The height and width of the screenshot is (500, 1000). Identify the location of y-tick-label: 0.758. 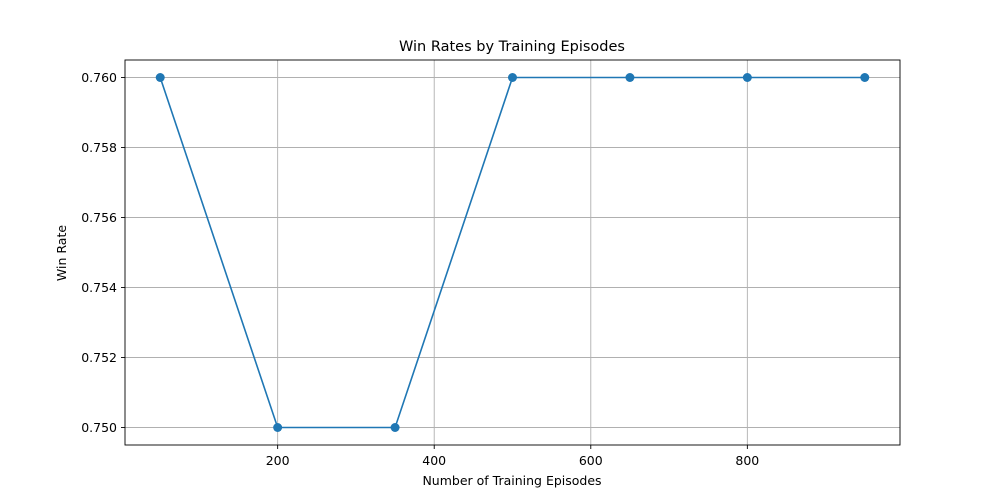
(99, 147).